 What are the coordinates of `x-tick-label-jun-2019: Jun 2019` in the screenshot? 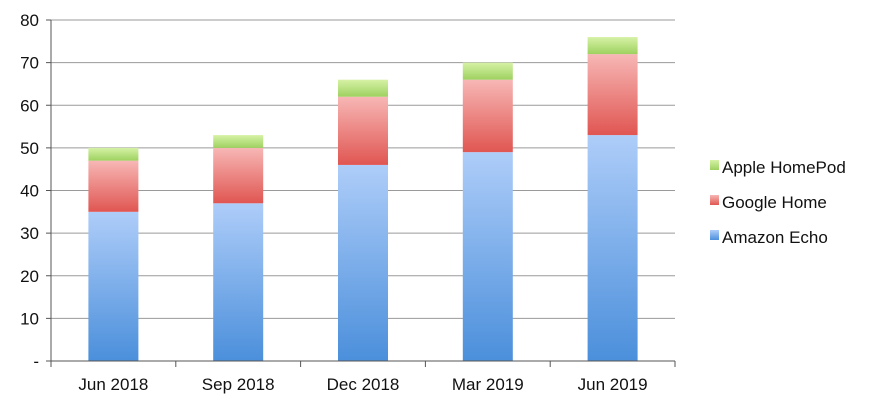 It's located at (613, 384).